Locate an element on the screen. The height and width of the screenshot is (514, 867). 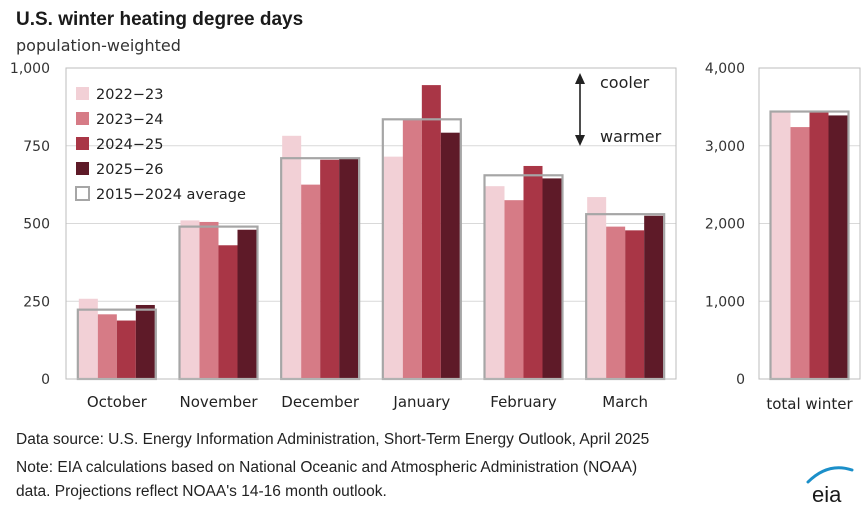
left-y-tick-label: 750 is located at coordinates (36, 147).